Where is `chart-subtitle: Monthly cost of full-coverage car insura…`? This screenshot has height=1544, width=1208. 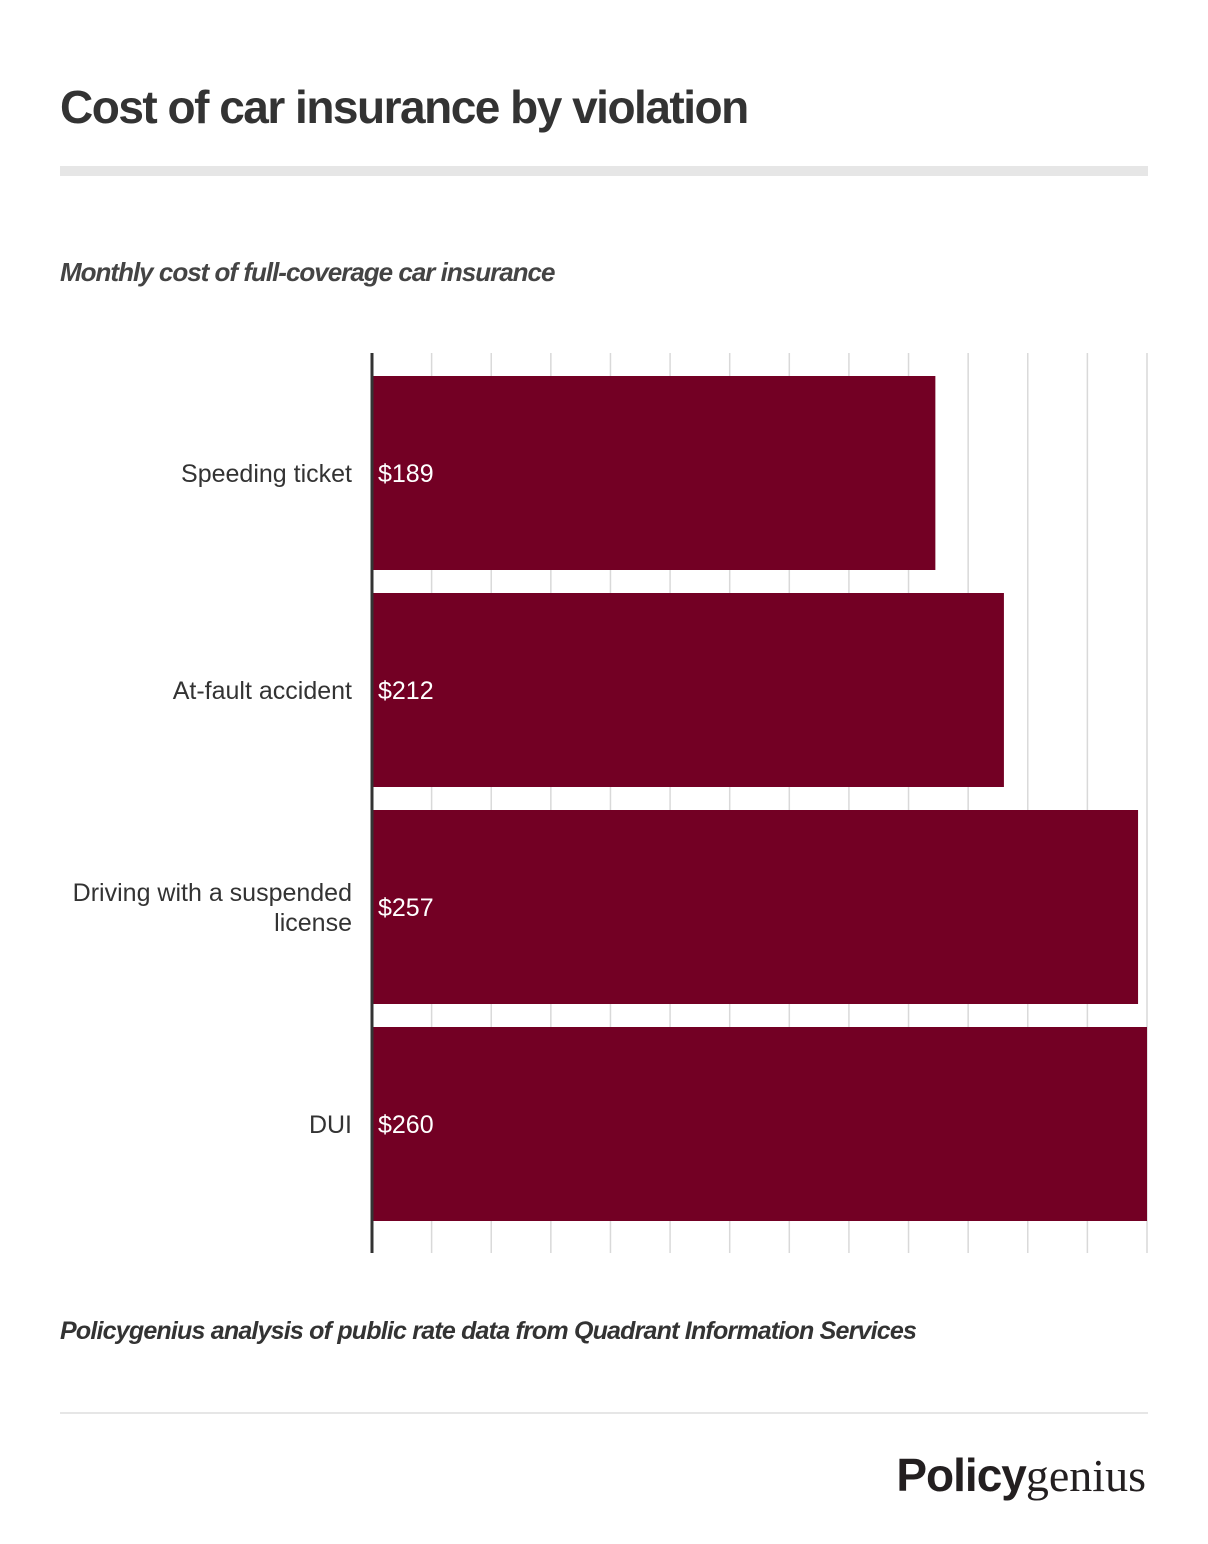 chart-subtitle: Monthly cost of full-coverage car insura… is located at coordinates (307, 272).